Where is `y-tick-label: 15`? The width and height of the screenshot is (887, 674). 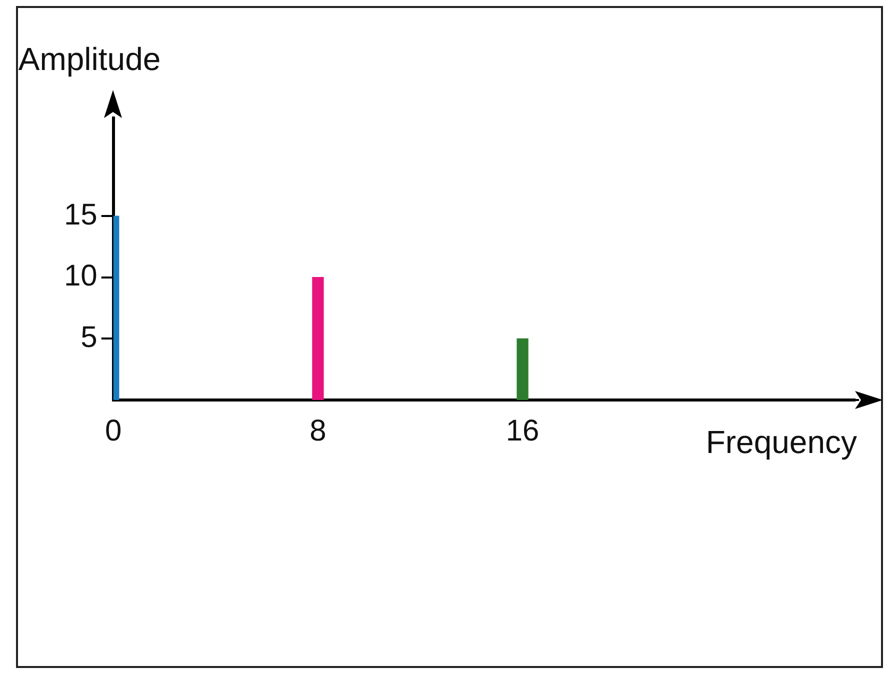
y-tick-label: 15 is located at coordinates (81, 215).